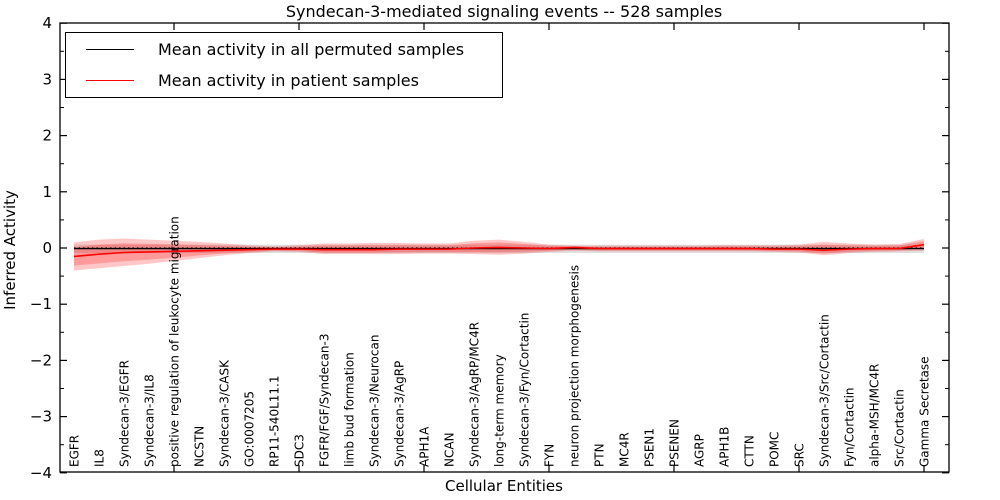 This screenshot has width=1000, height=500. I want to click on x-tick-label: long-term memory, so click(500, 410).